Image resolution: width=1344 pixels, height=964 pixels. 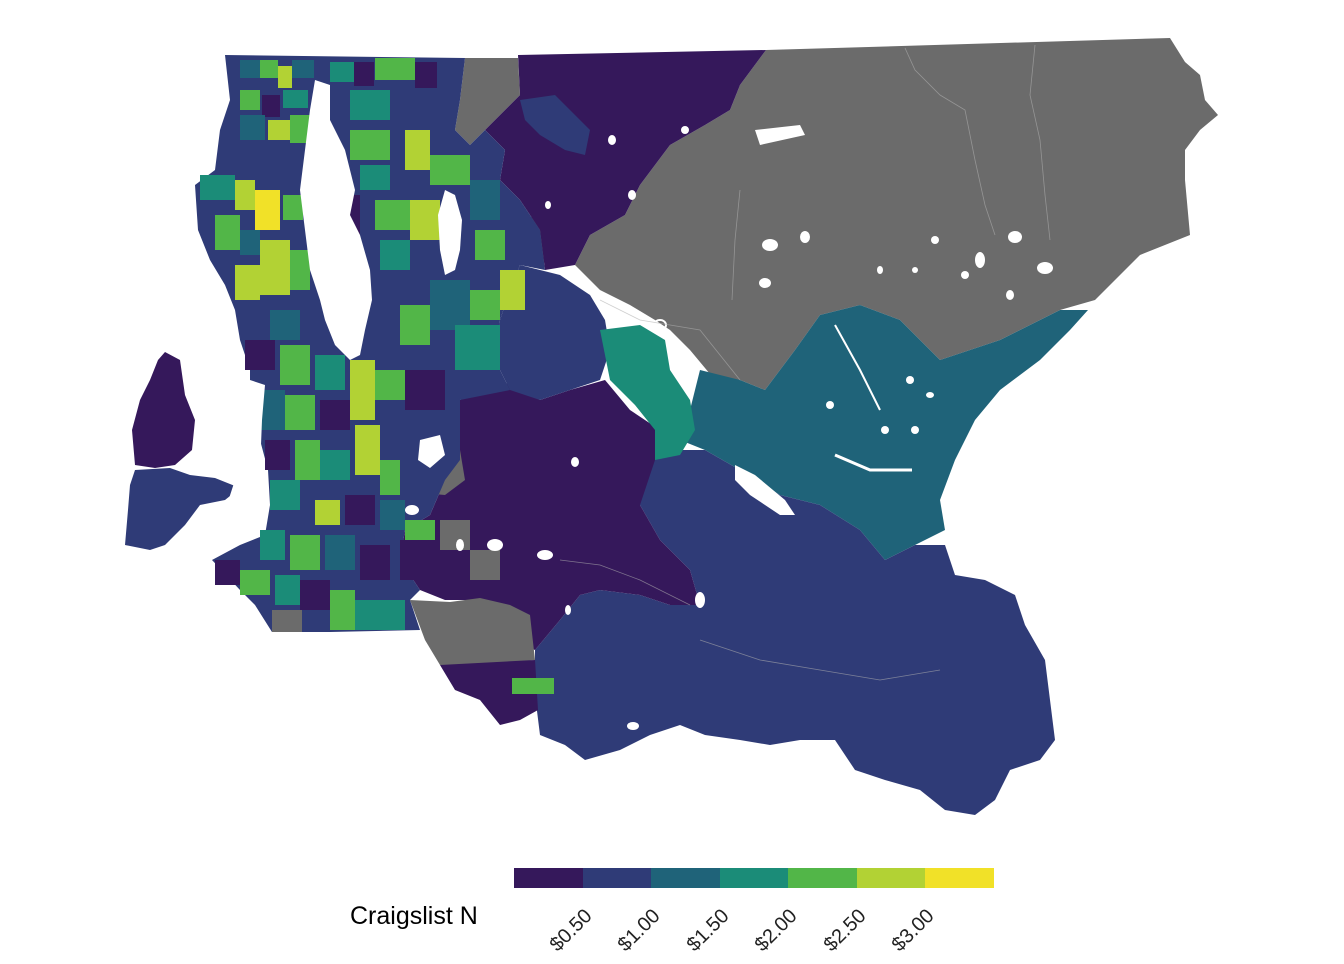 I want to click on lake-youngs, so click(x=431, y=451).